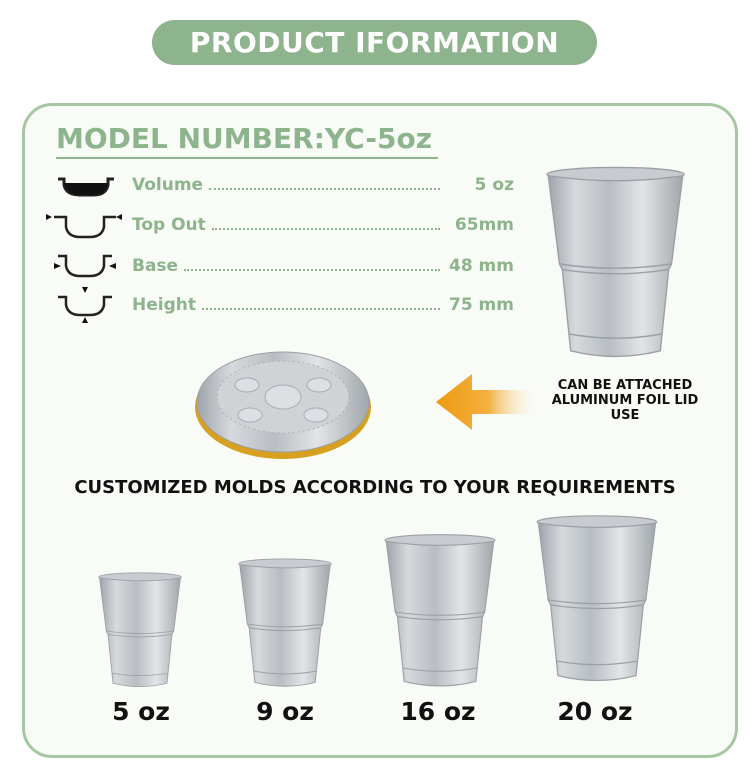 The image size is (750, 768). What do you see at coordinates (374, 42) in the screenshot?
I see `page-title: PRODUCT IFORMATION` at bounding box center [374, 42].